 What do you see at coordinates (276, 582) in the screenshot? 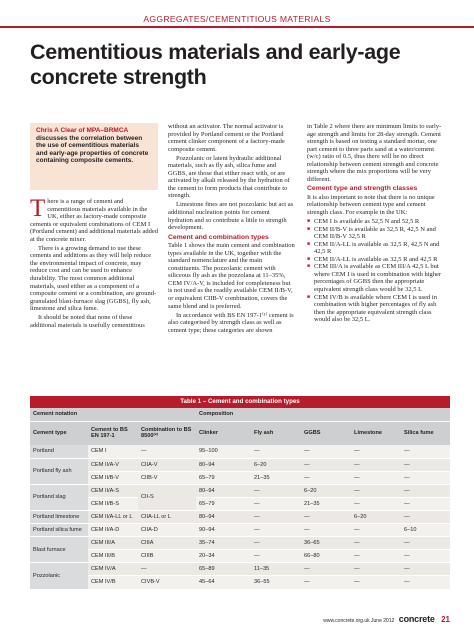
I see `cell: 36–55` at bounding box center [276, 582].